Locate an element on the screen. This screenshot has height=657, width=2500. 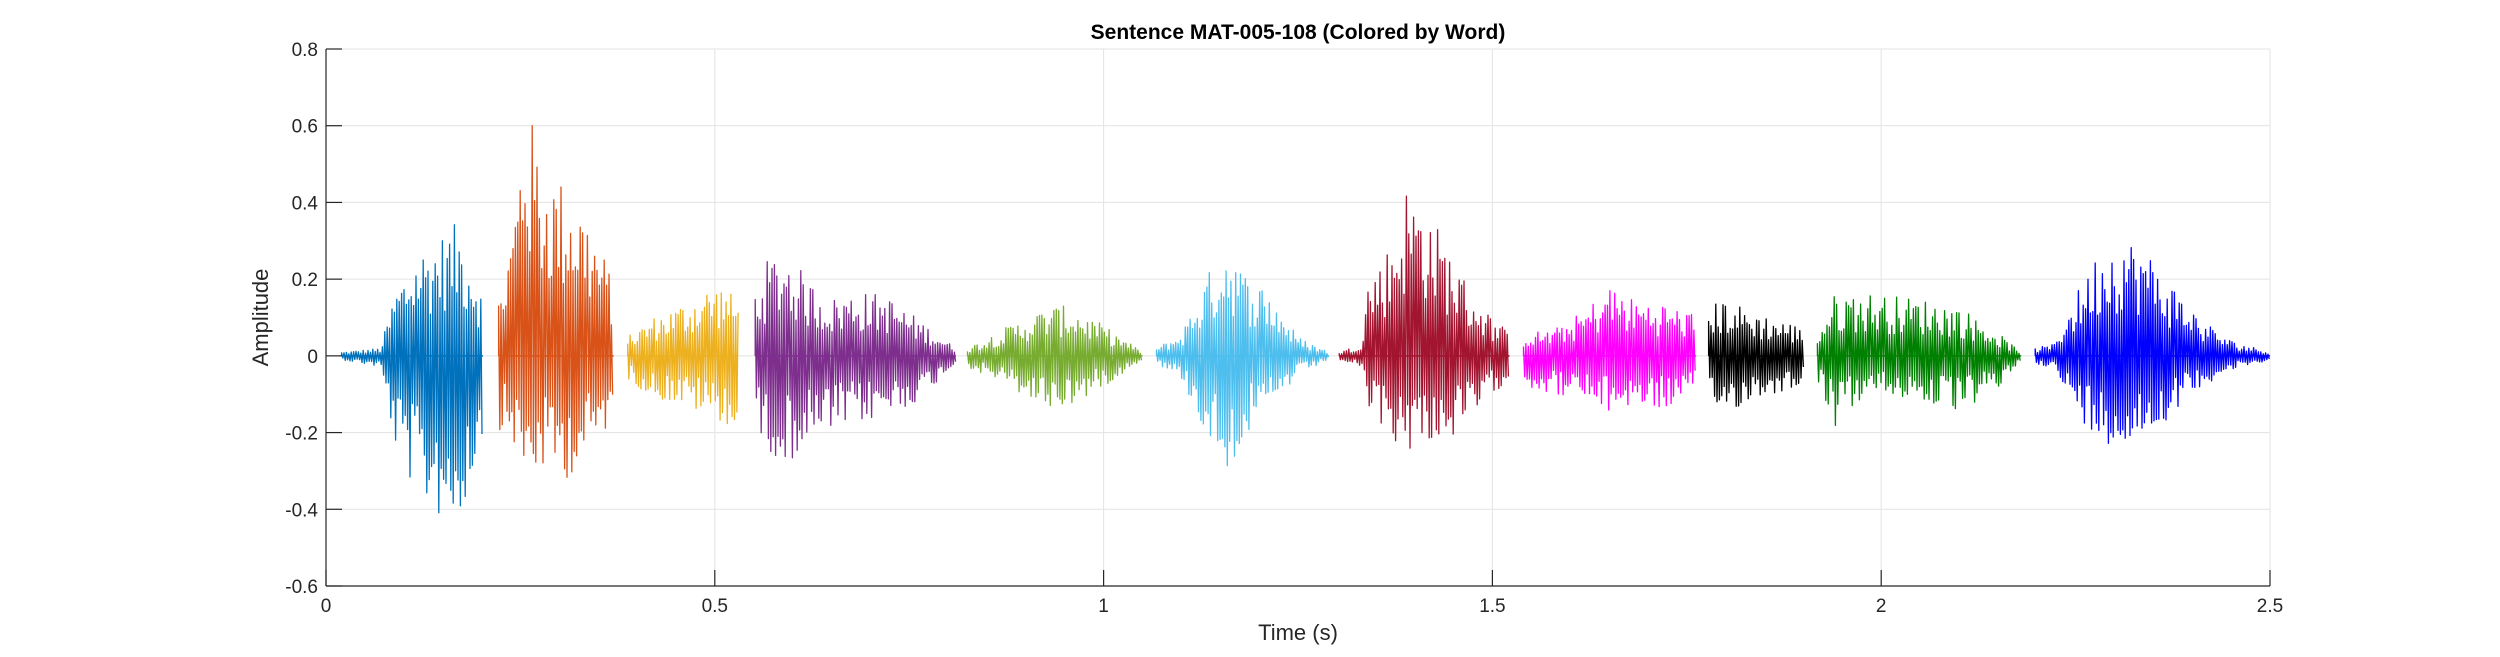
y-tick-label: 0.2 is located at coordinates (305, 280).